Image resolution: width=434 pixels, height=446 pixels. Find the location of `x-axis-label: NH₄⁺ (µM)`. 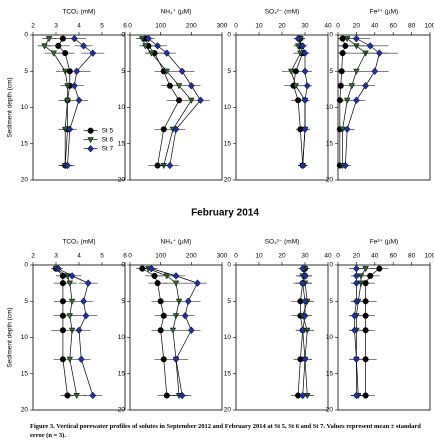

x-axis-label: NH₄⁺ (µM) is located at coordinates (176, 242).